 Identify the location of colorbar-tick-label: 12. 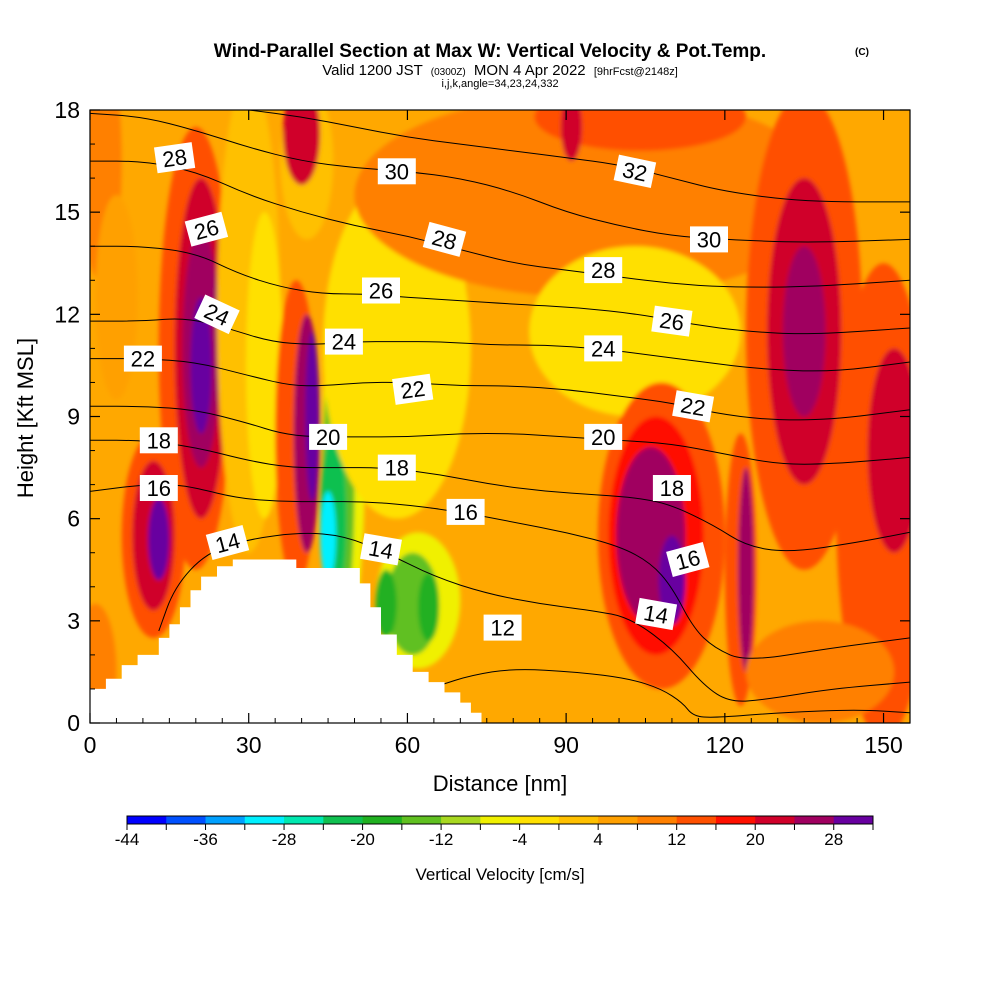
(676, 839).